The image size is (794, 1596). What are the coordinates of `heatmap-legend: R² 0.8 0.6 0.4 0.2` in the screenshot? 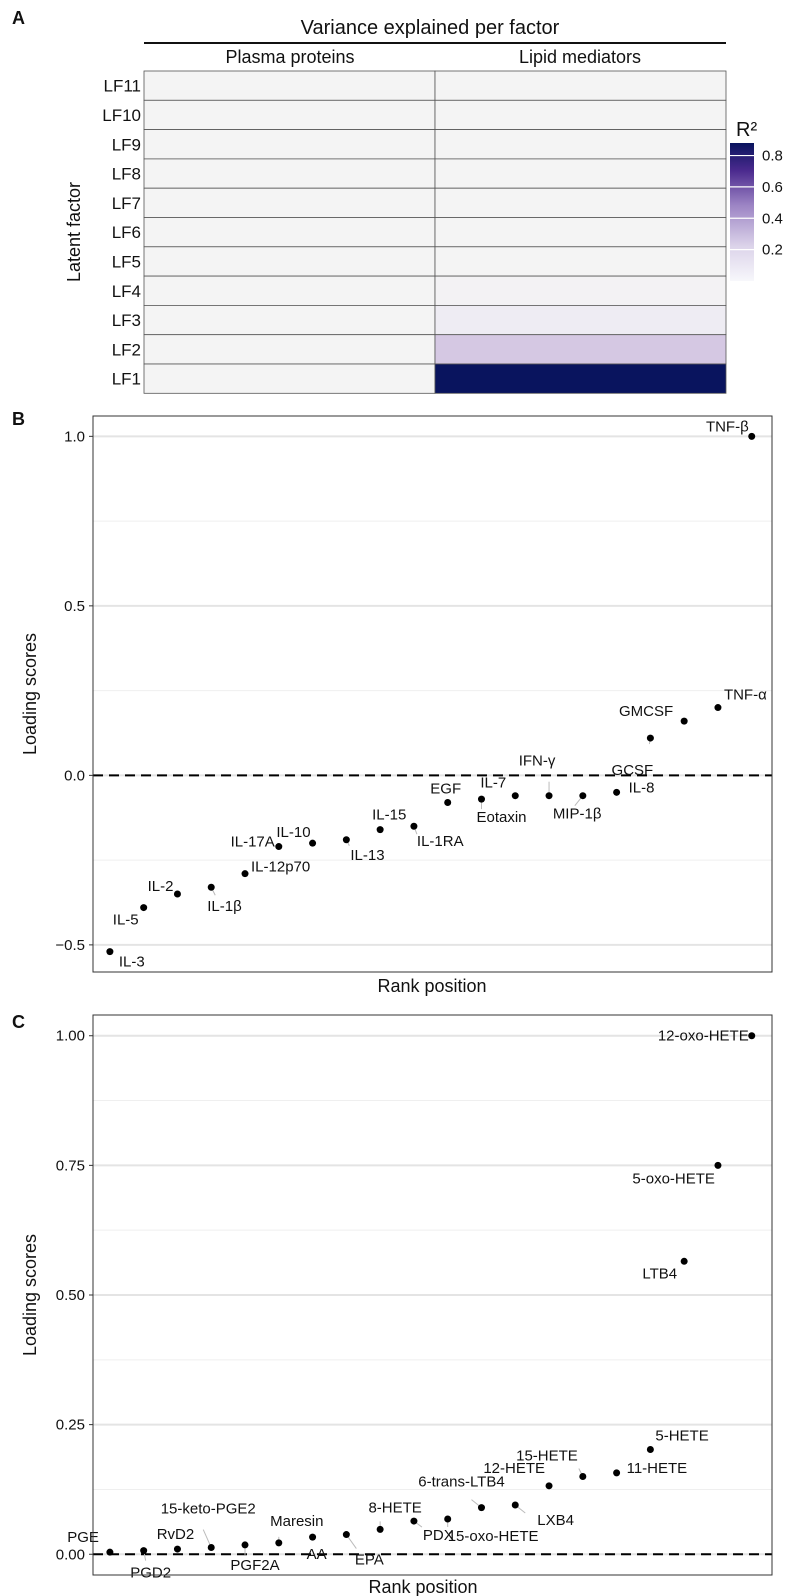 It's located at (756, 200).